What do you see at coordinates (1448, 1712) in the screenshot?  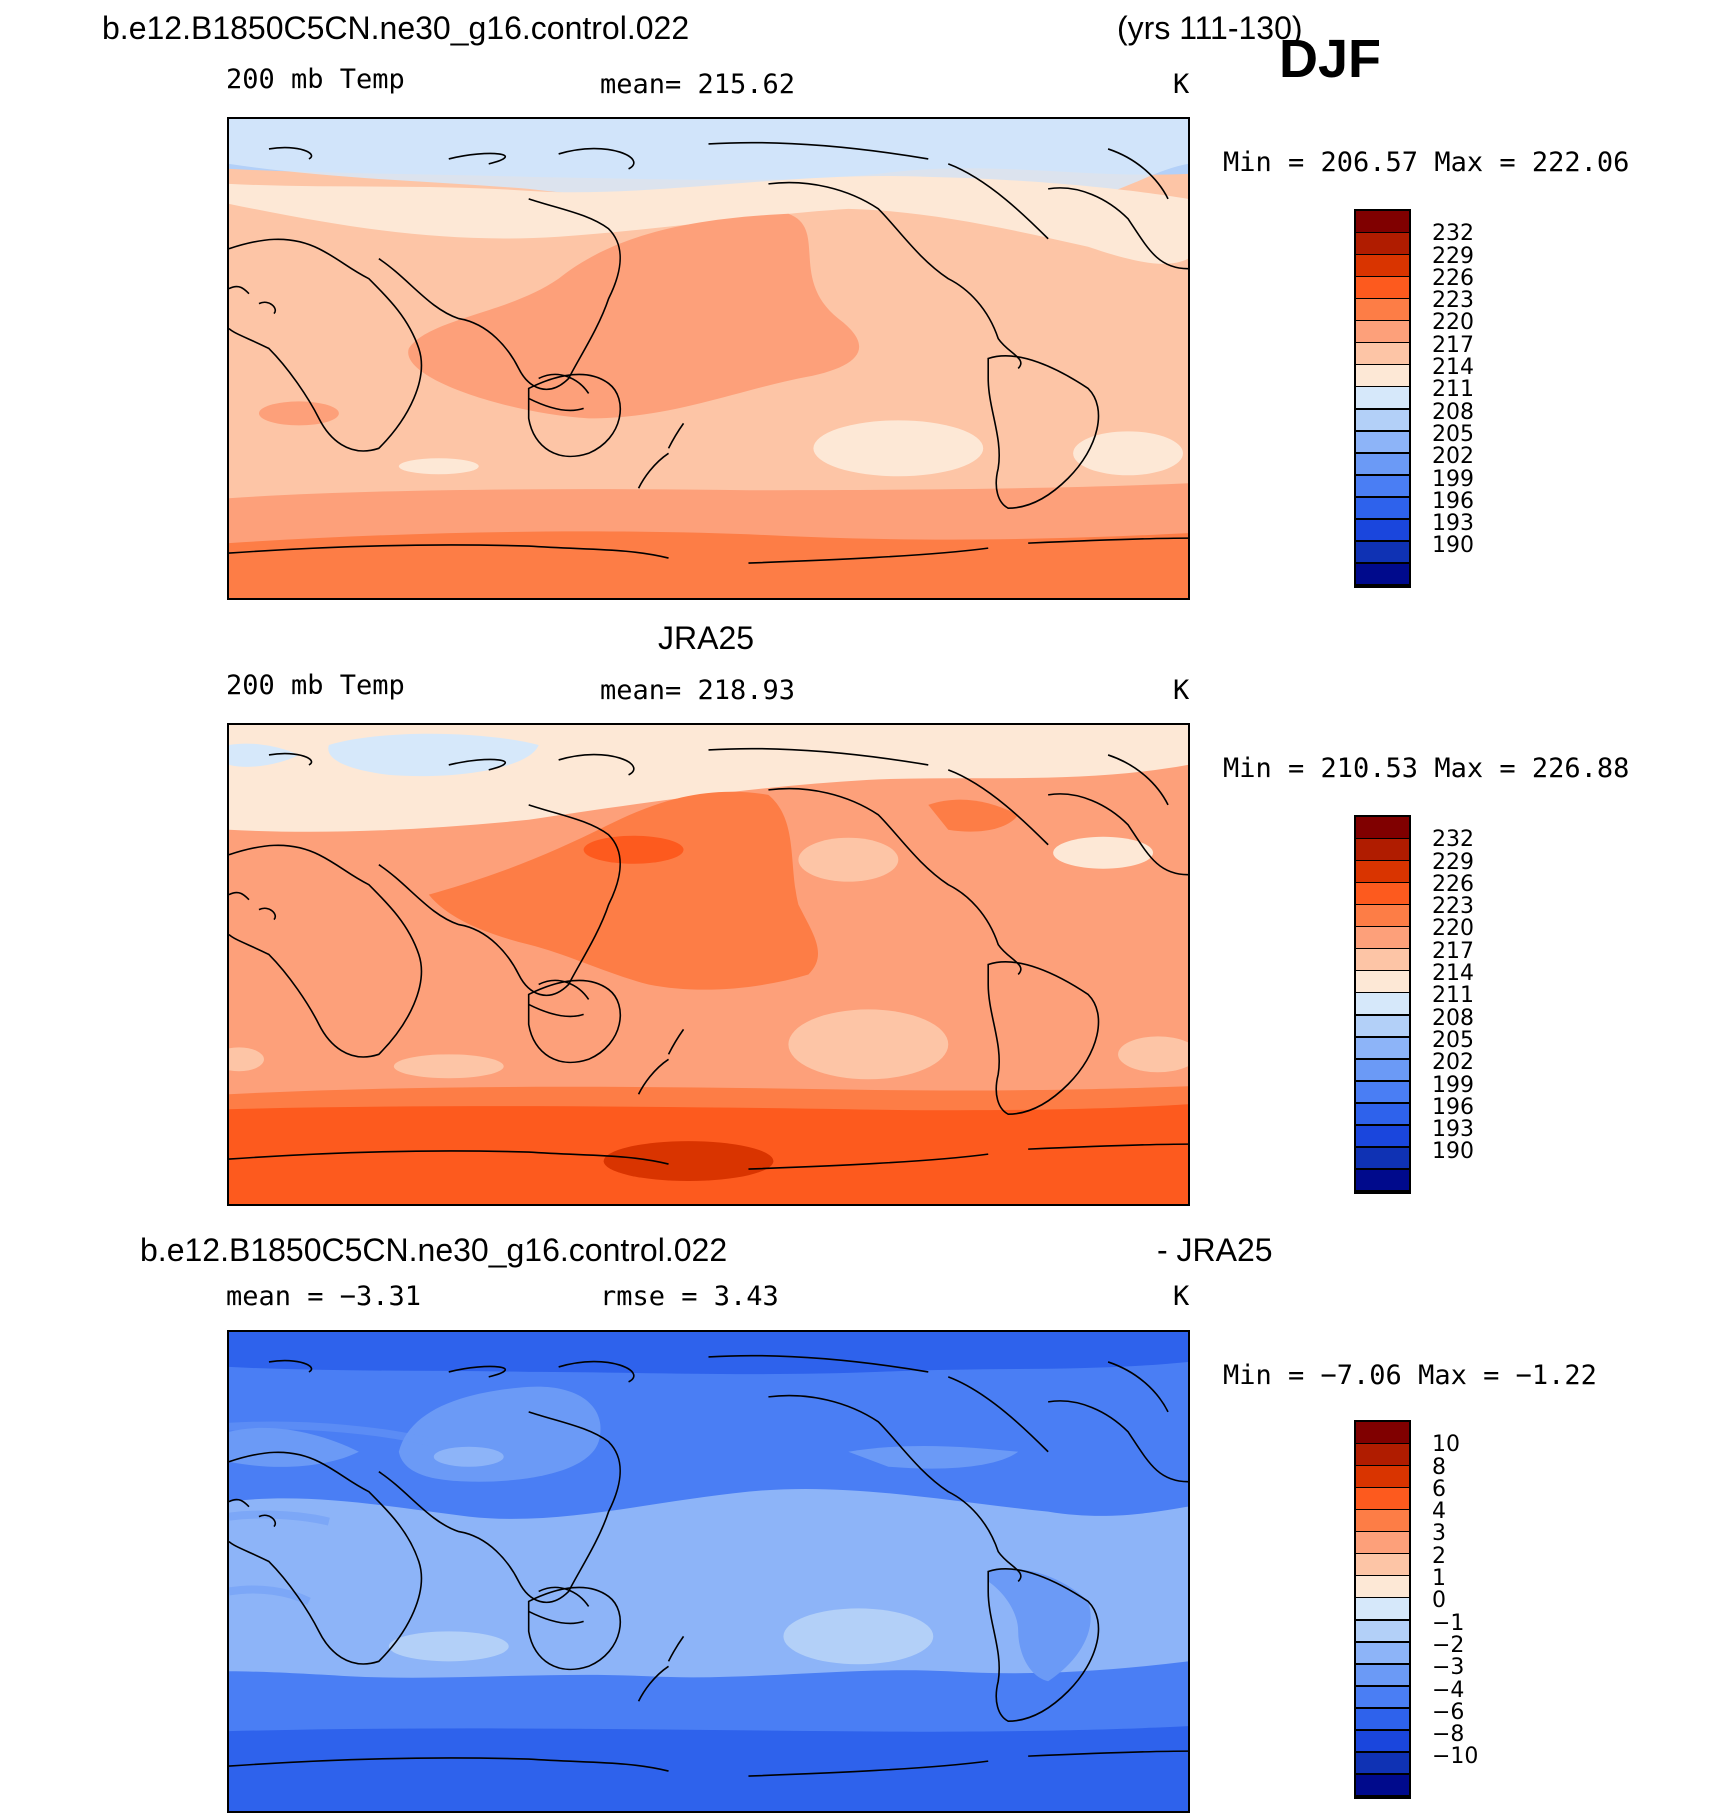 I see `colorbar-tick-label: −6` at bounding box center [1448, 1712].